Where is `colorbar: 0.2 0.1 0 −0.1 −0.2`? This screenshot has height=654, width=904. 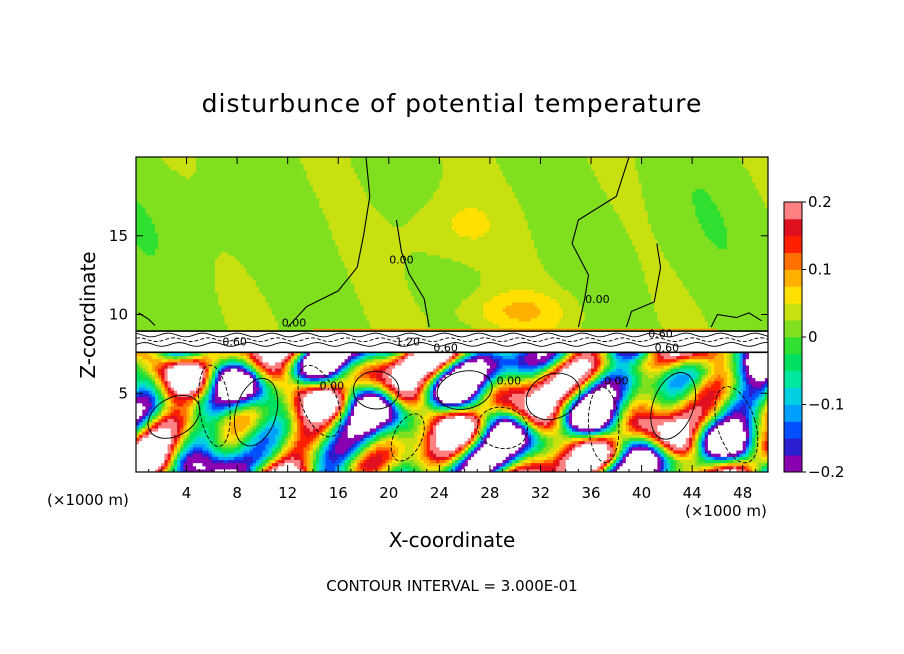 colorbar: 0.2 0.1 0 −0.1 −0.2 is located at coordinates (813, 337).